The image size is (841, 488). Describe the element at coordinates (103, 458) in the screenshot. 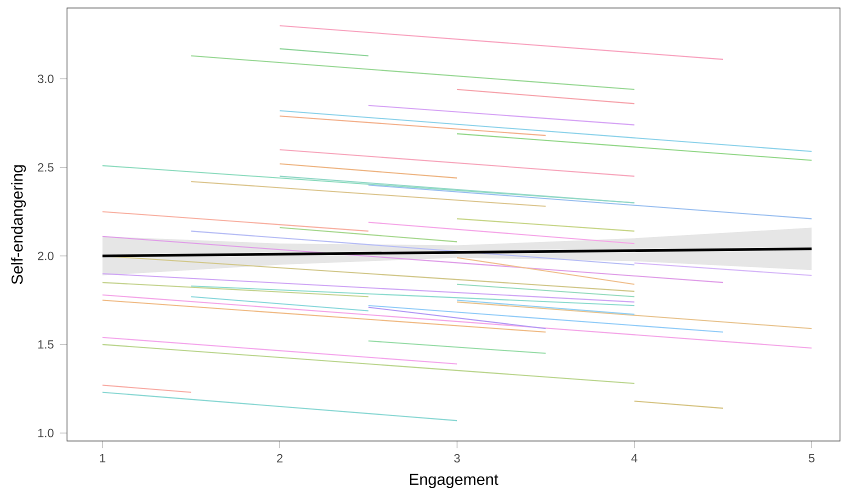

I see `x-tick-label: 1` at that location.